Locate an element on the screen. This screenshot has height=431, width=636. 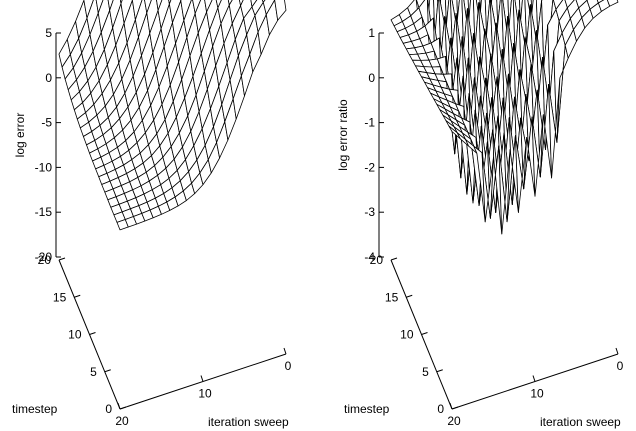
z-tick-label: -5 is located at coordinates (46, 123).